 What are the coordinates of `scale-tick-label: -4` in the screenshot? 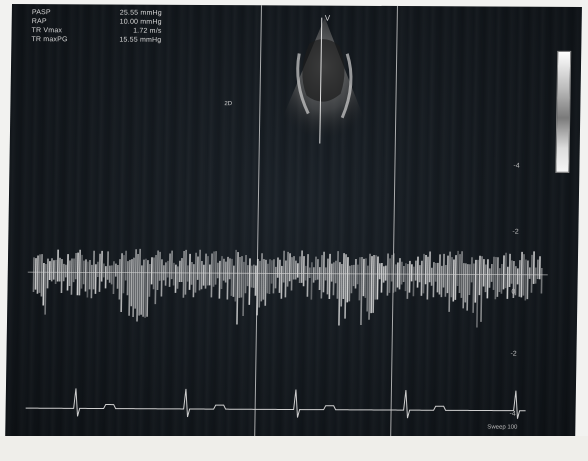 It's located at (516, 166).